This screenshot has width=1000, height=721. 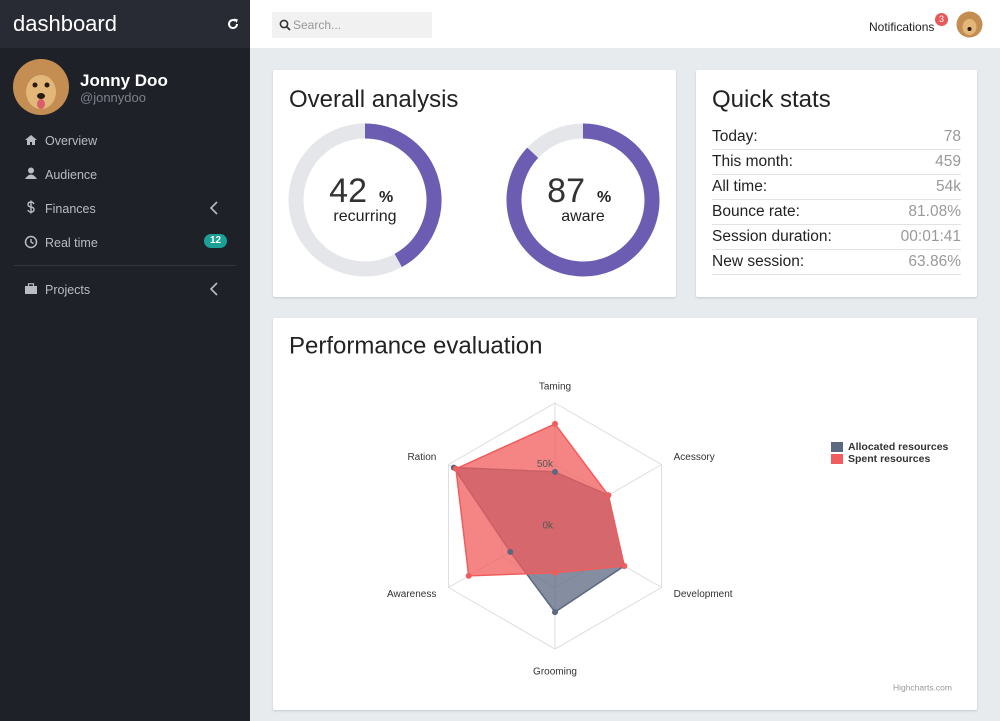 I want to click on quick-stats-card, so click(x=836, y=183).